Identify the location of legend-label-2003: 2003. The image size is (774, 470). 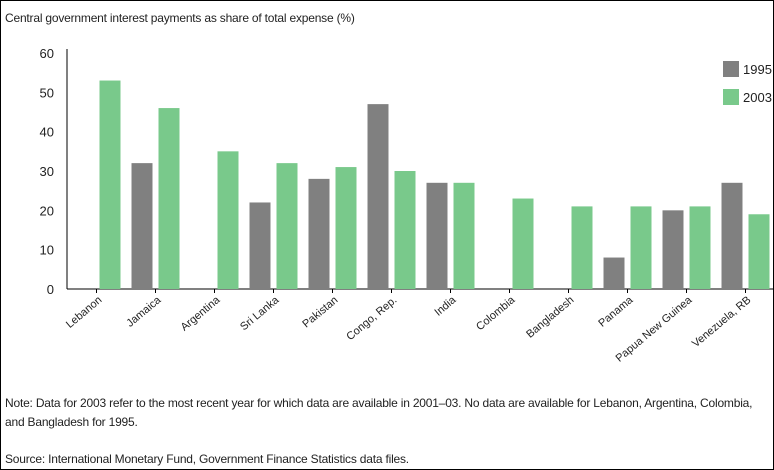
(757, 97).